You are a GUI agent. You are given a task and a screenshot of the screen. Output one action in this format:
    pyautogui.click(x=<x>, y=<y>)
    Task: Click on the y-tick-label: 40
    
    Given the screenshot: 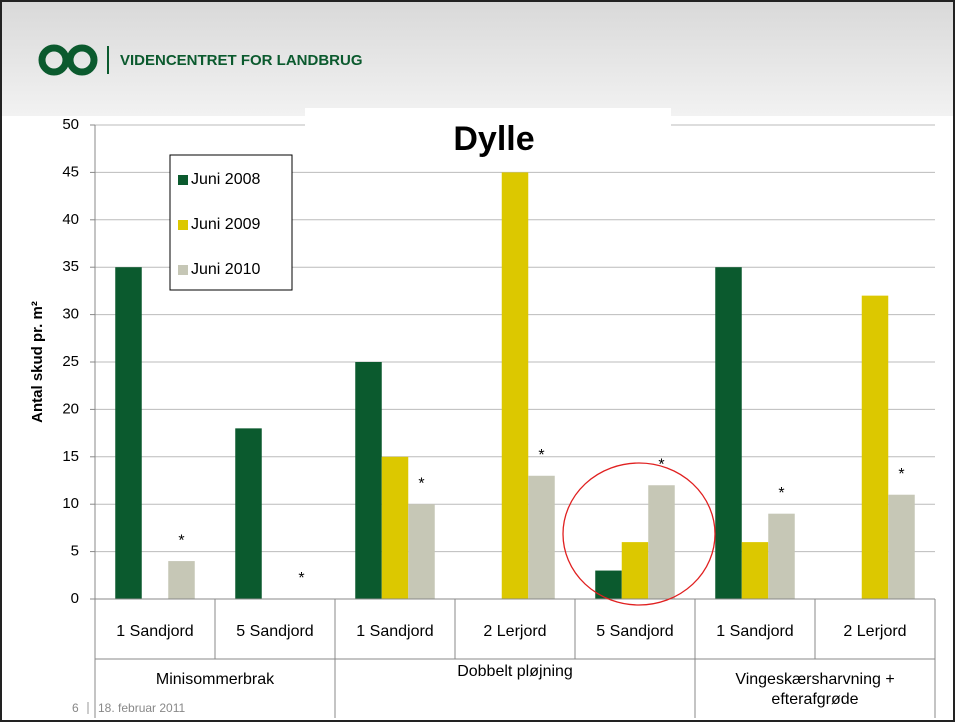 What is the action you would take?
    pyautogui.click(x=70, y=219)
    